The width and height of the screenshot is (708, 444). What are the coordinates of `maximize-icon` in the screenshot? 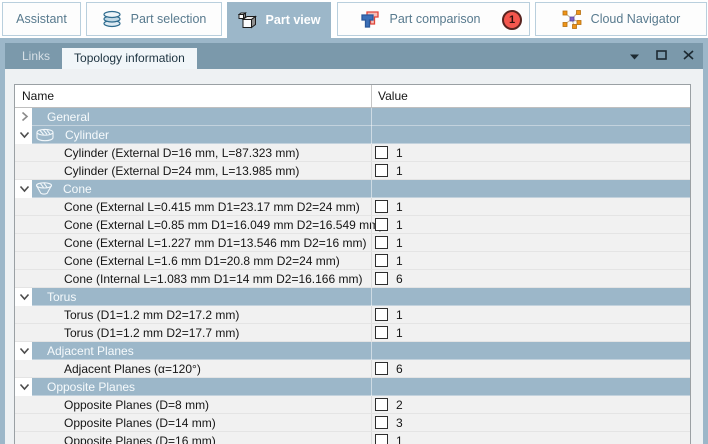 It's located at (661, 56).